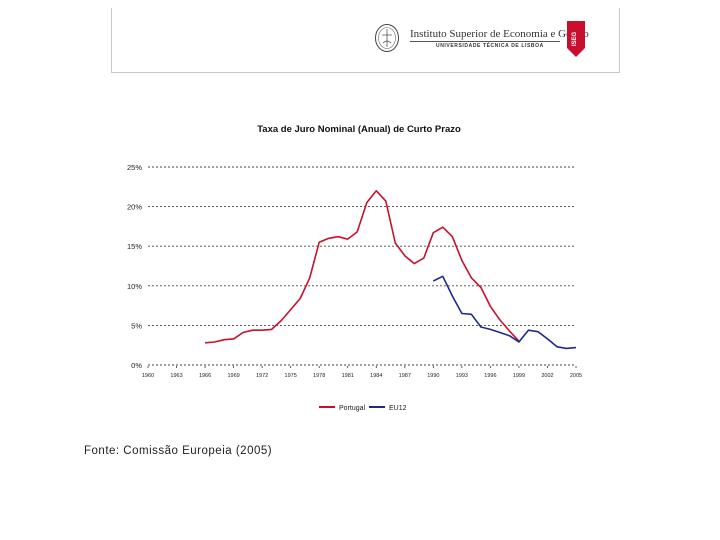 This screenshot has width=720, height=540. Describe the element at coordinates (136, 365) in the screenshot. I see `y-tick-label: 0%` at that location.